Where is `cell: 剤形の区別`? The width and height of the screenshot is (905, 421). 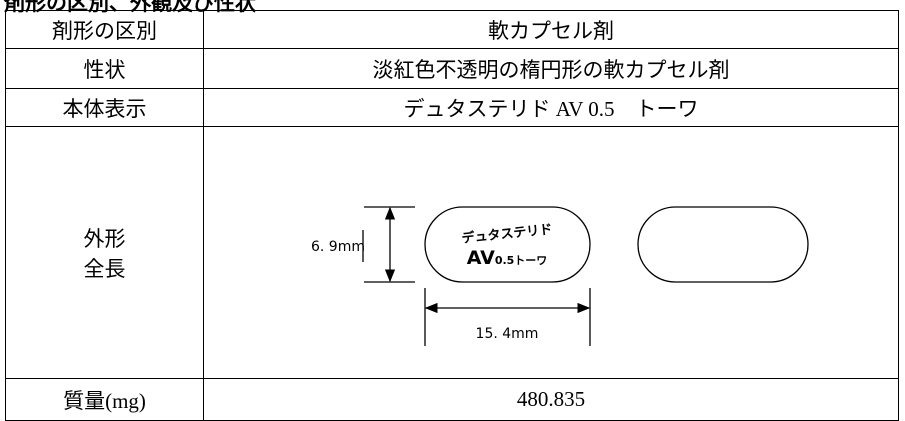
cell: 剤形の区別 is located at coordinates (104, 29).